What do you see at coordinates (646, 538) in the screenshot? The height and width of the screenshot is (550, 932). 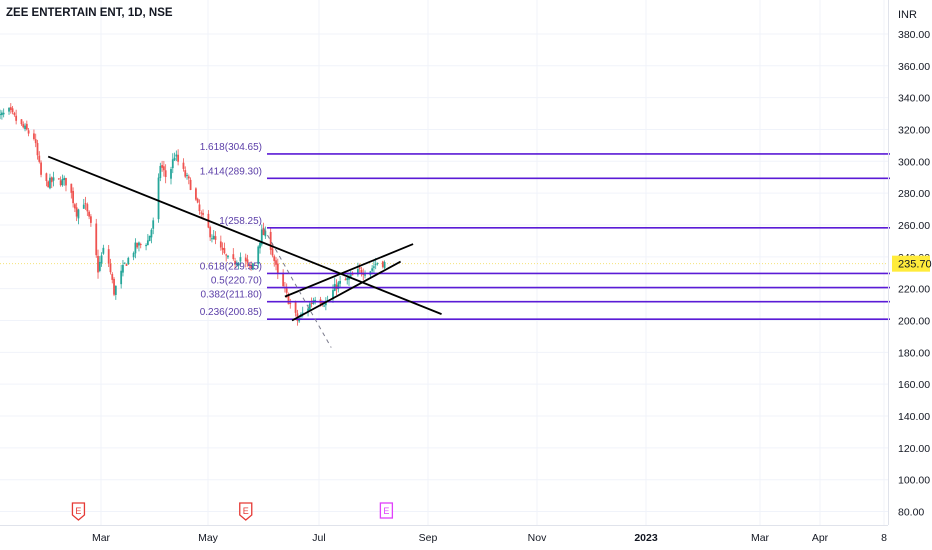 I see `x-tick-label: 2023` at bounding box center [646, 538].